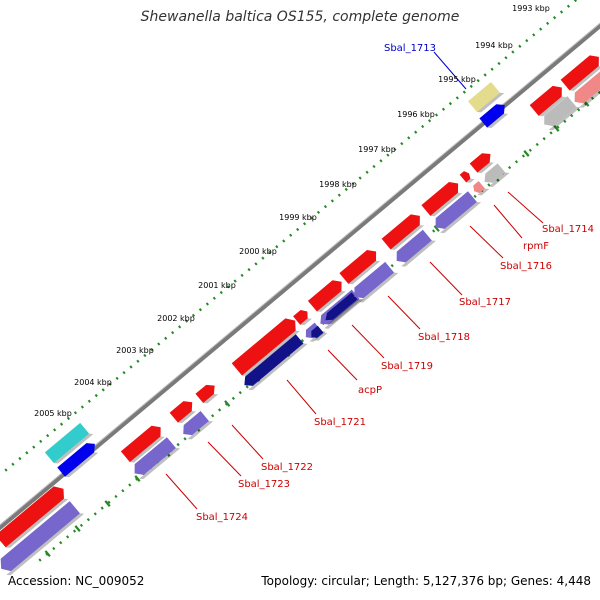 The height and width of the screenshot is (600, 600). Describe the element at coordinates (298, 217) in the screenshot. I see `scale-tick-label: 1999 kbp` at that location.